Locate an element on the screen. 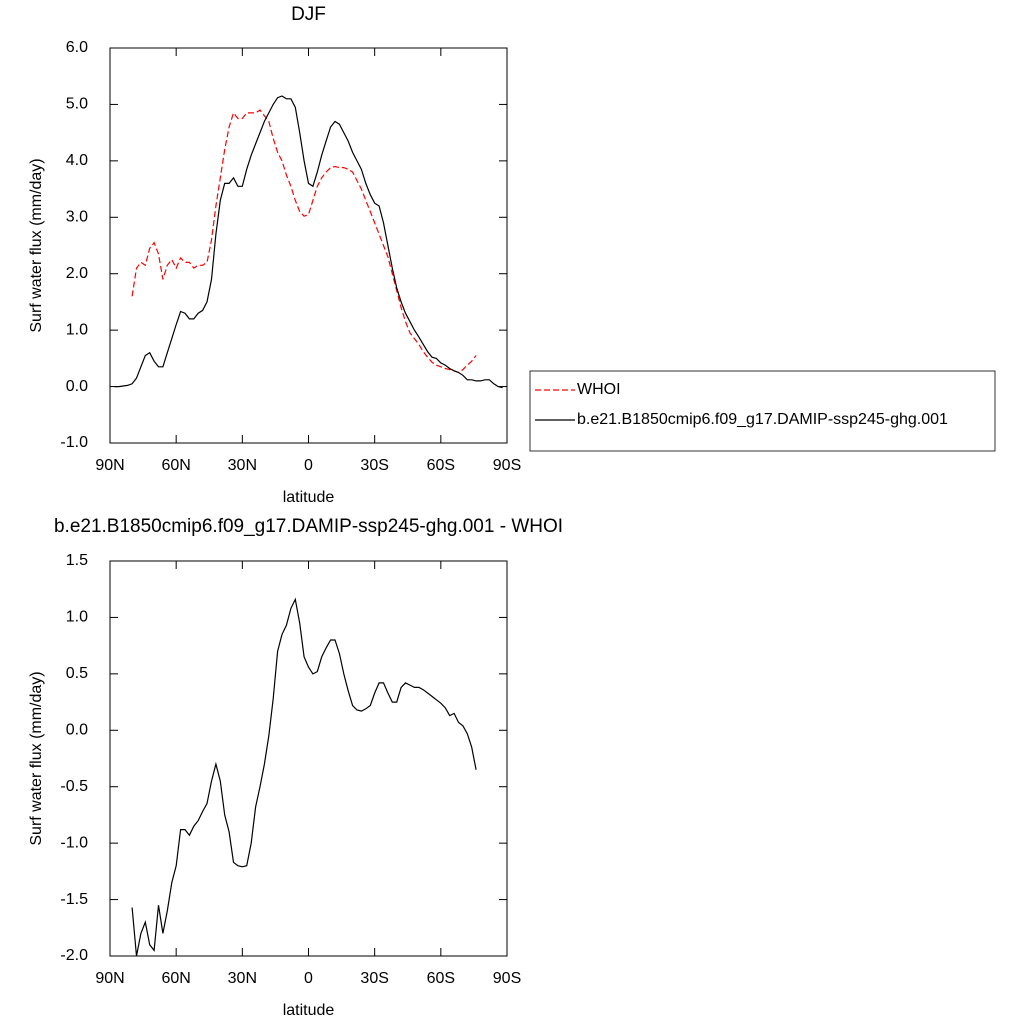  y-tick-label: 5.0 is located at coordinates (77, 104).